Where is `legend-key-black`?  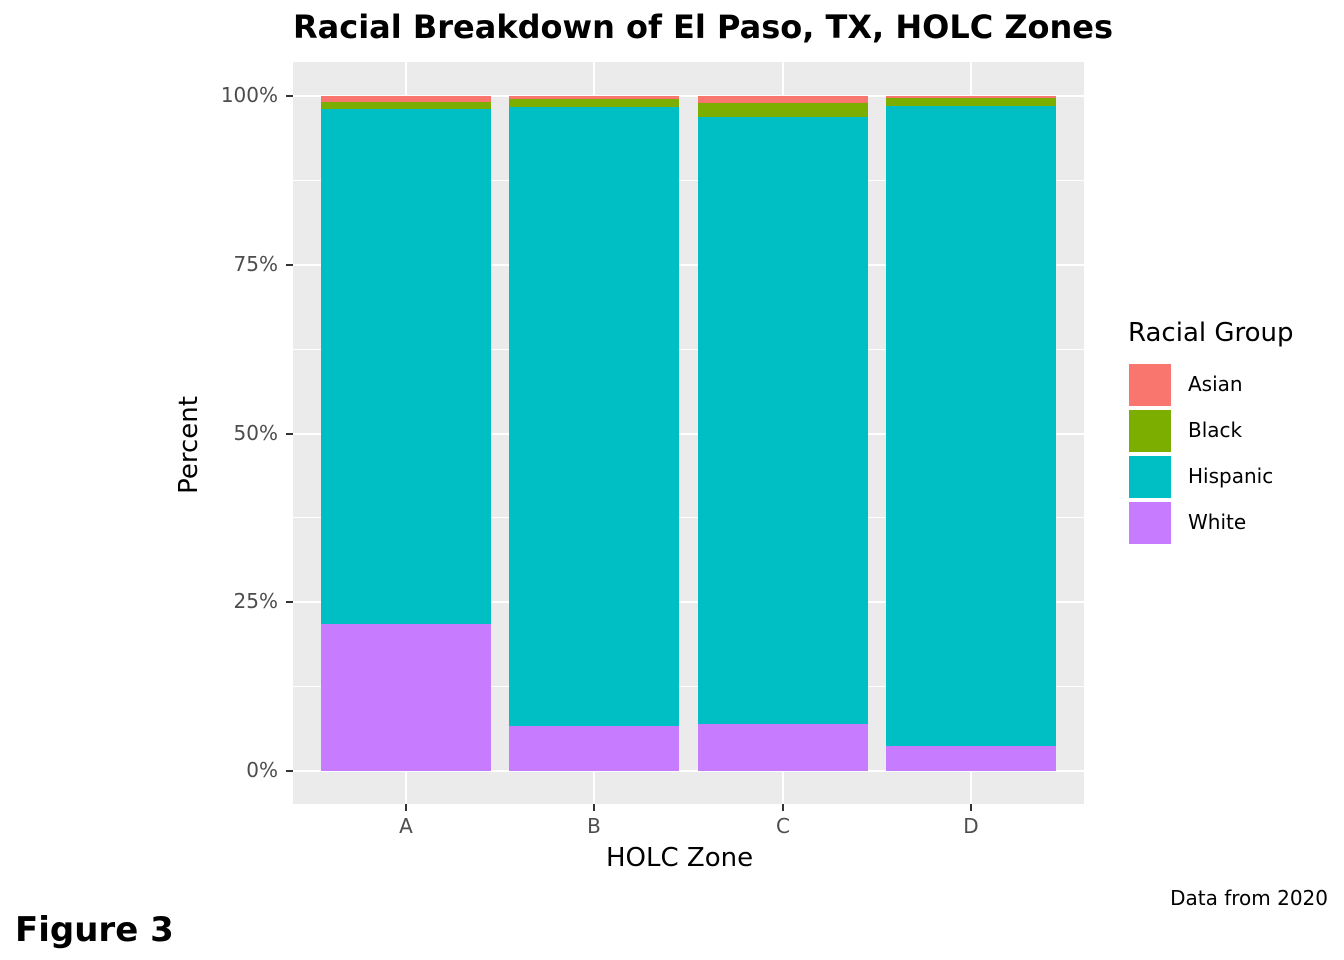 legend-key-black is located at coordinates (1150, 431).